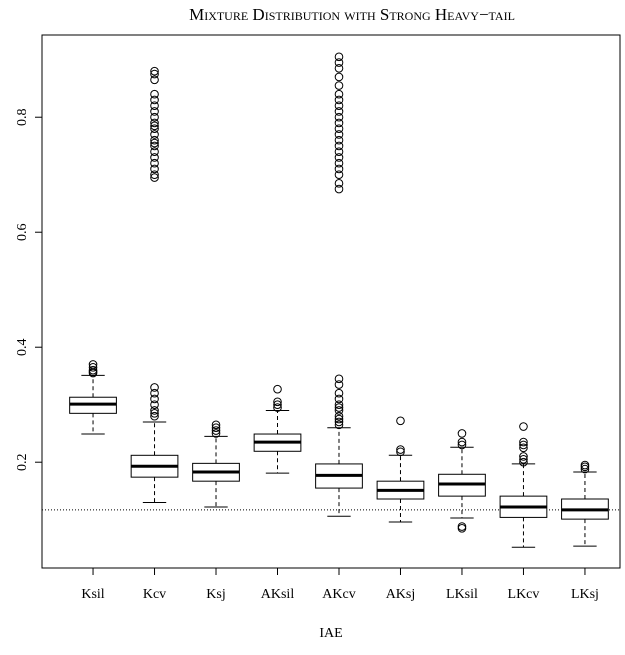 The width and height of the screenshot is (625, 655). Describe the element at coordinates (524, 594) in the screenshot. I see `x-tick-label: LKcv` at that location.